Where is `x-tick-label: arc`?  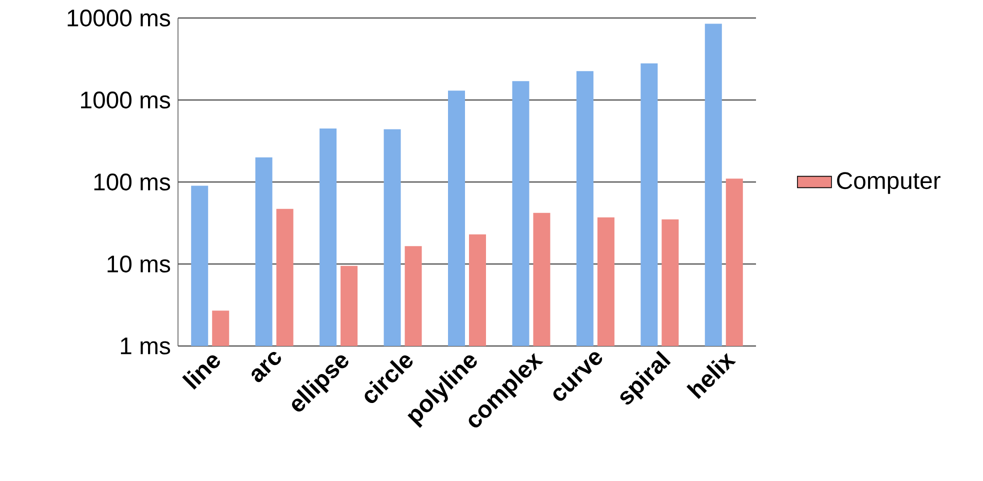 x-tick-label: arc is located at coordinates (266, 367).